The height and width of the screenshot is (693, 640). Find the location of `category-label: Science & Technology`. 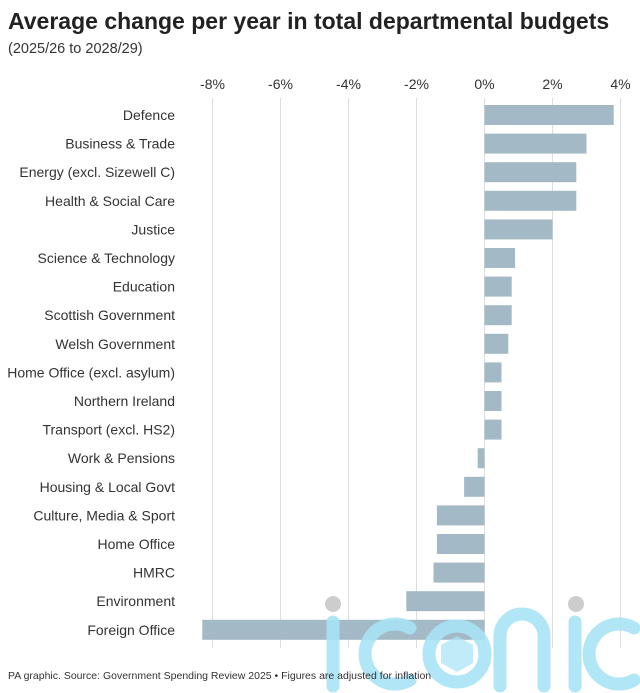

category-label: Science & Technology is located at coordinates (107, 258).